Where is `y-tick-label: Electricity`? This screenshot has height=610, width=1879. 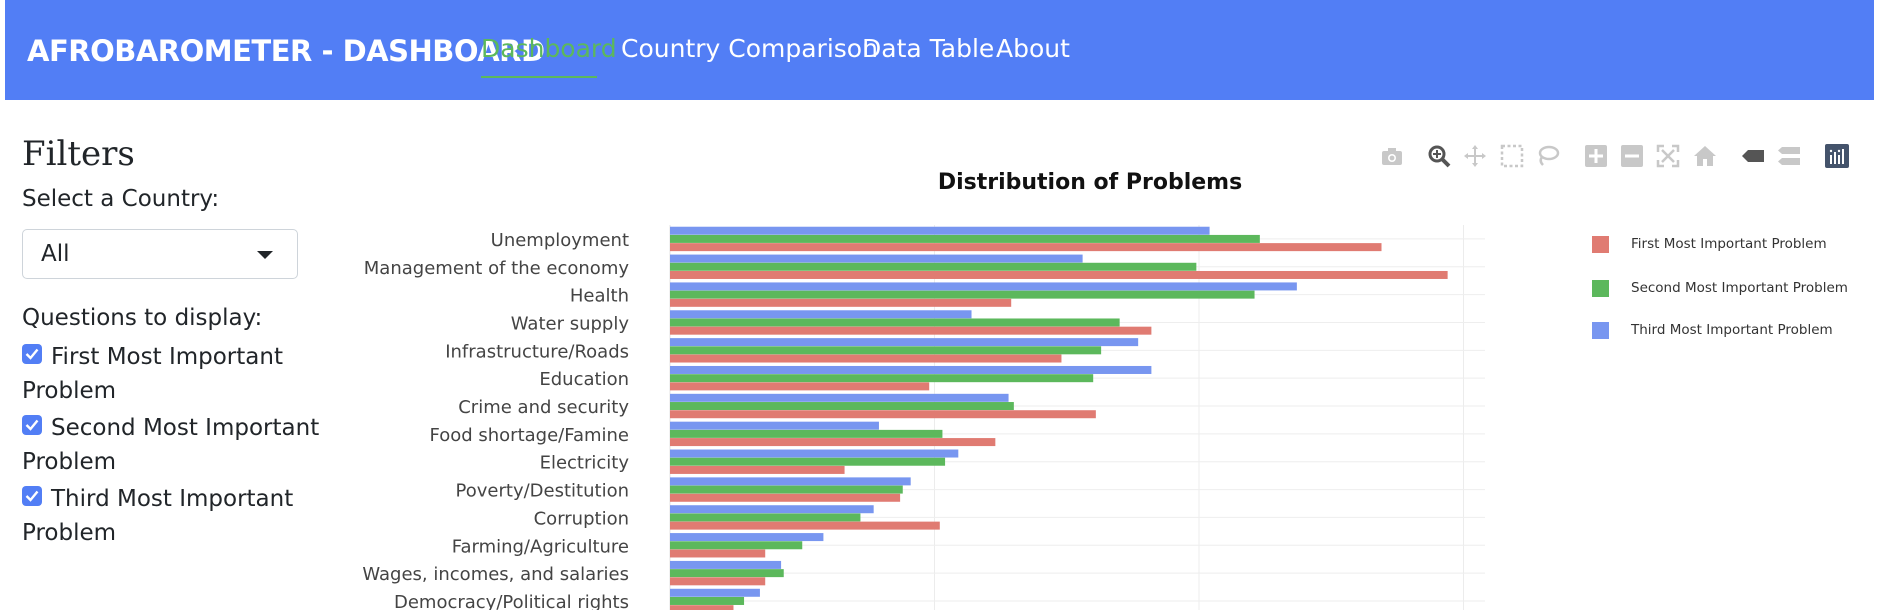 y-tick-label: Electricity is located at coordinates (585, 463).